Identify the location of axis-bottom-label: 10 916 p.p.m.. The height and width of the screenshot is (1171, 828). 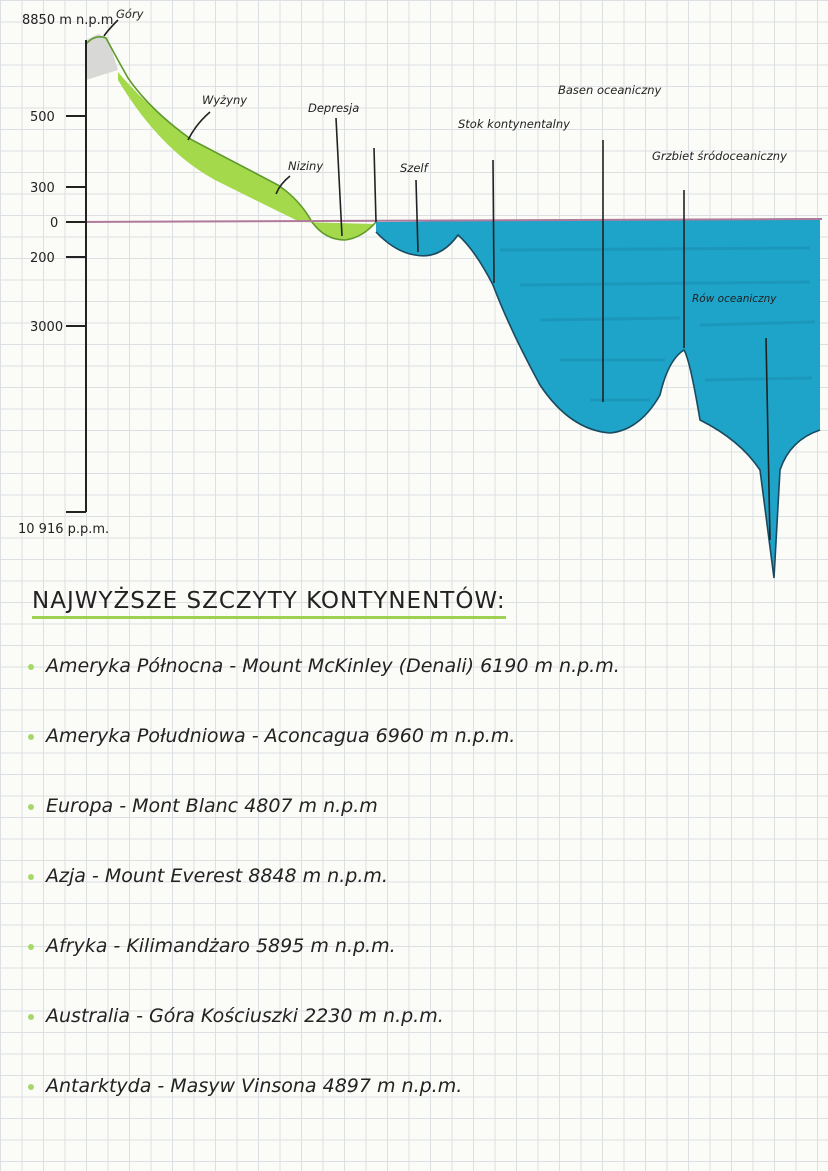
(63, 529).